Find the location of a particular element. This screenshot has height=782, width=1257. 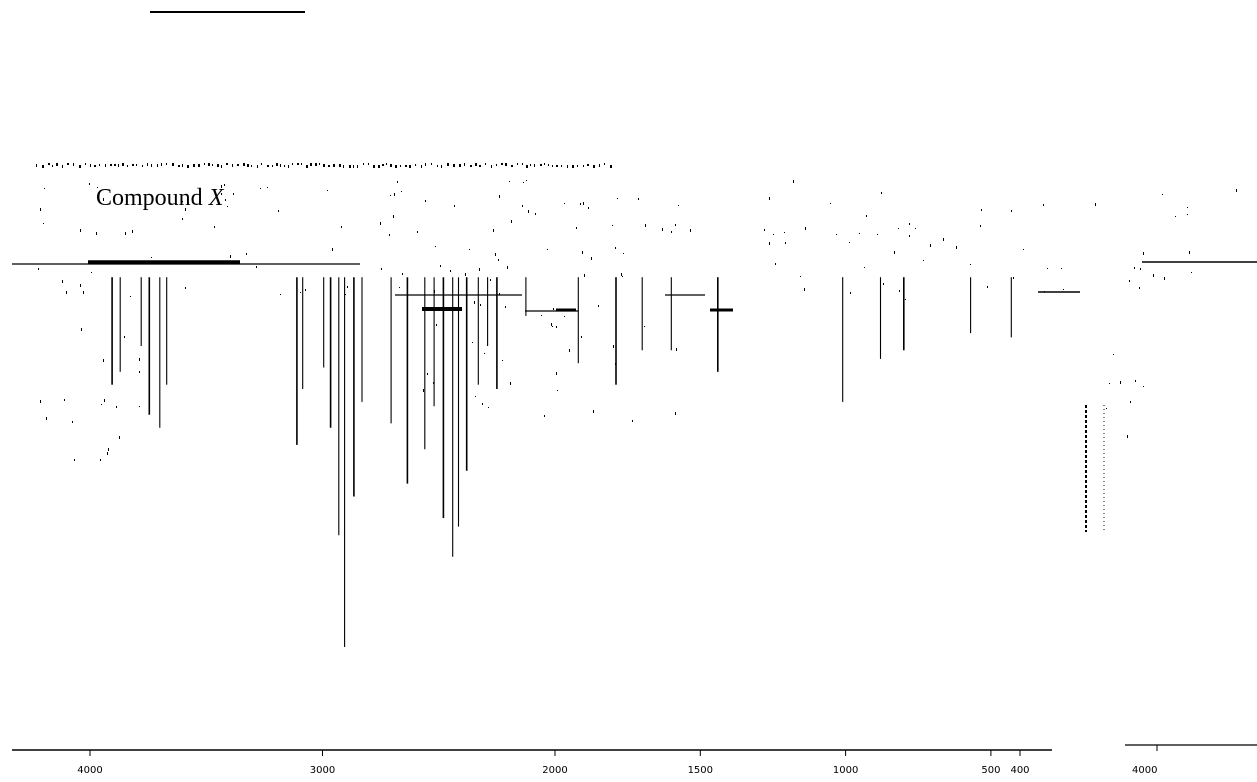

x-axis-ticks: 4000 3000 2000 1500 1000 500 400 is located at coordinates (553, 763).